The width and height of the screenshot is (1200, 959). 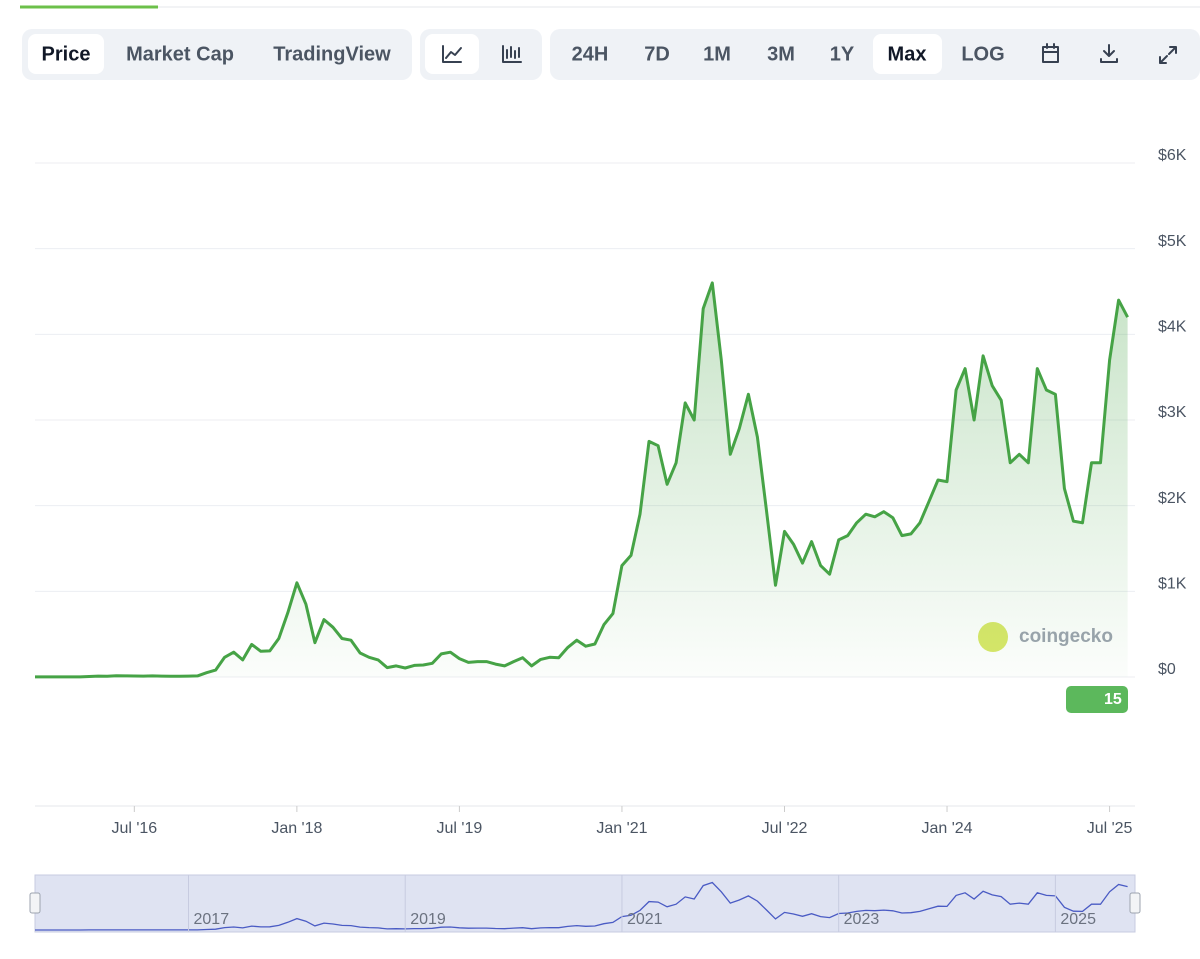 I want to click on range: LOG, so click(x=982, y=54).